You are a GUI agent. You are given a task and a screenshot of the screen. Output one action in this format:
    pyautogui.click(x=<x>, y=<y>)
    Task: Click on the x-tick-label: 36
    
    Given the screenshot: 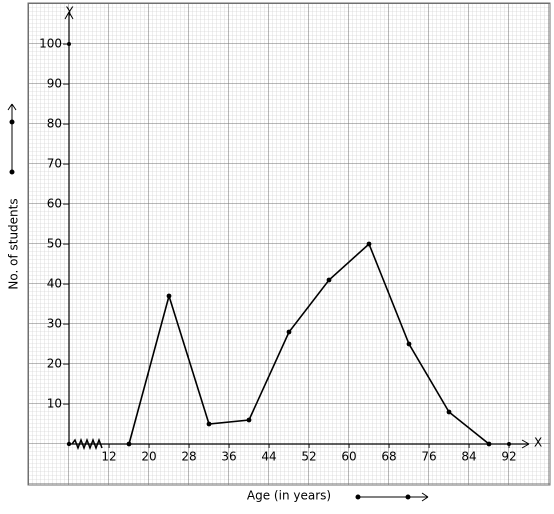 What is the action you would take?
    pyautogui.click(x=228, y=457)
    